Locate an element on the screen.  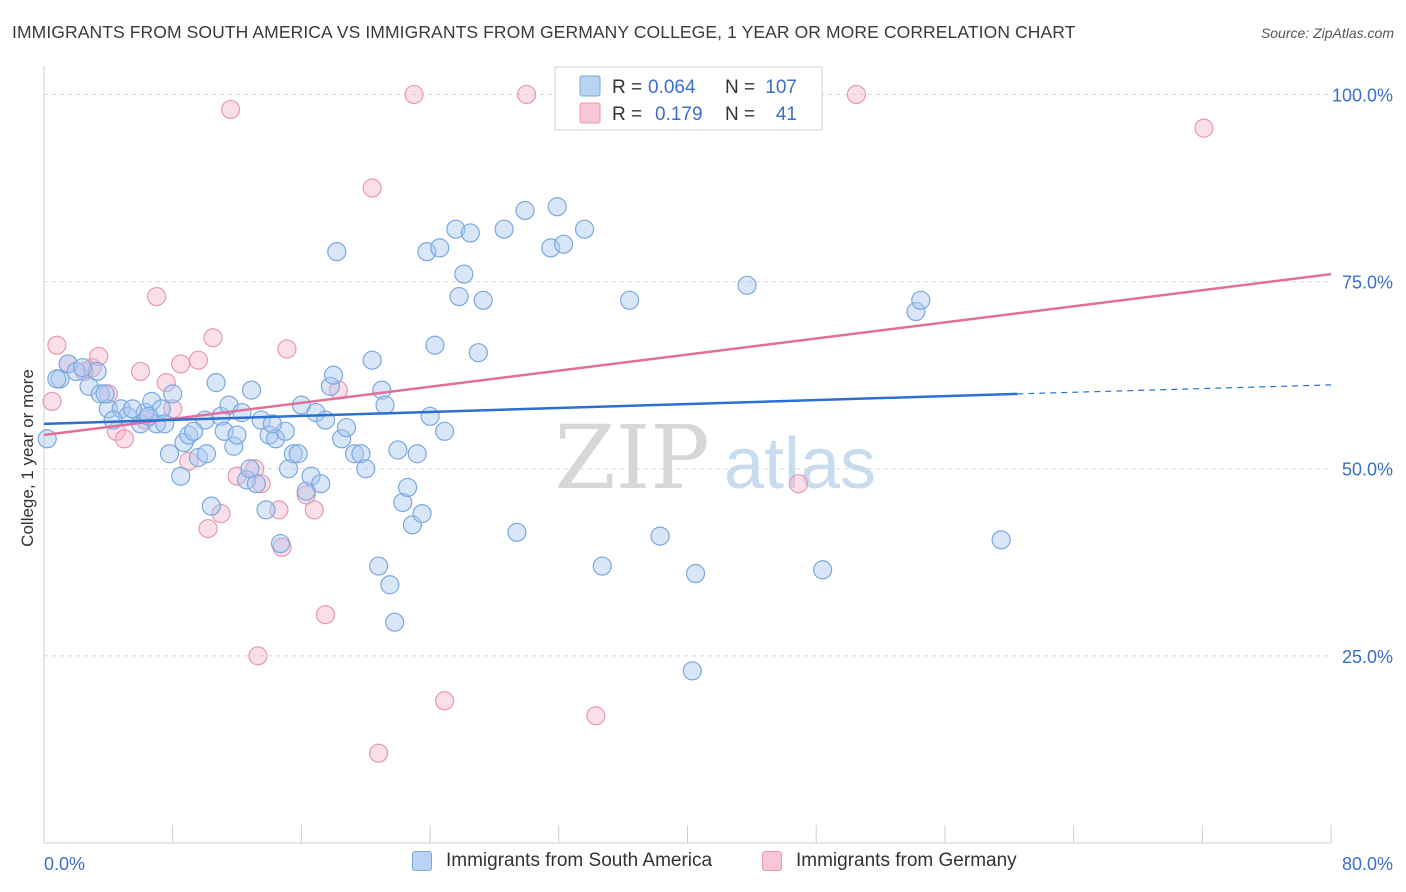
trend-line-south-america-extension is located at coordinates (1174, 389).